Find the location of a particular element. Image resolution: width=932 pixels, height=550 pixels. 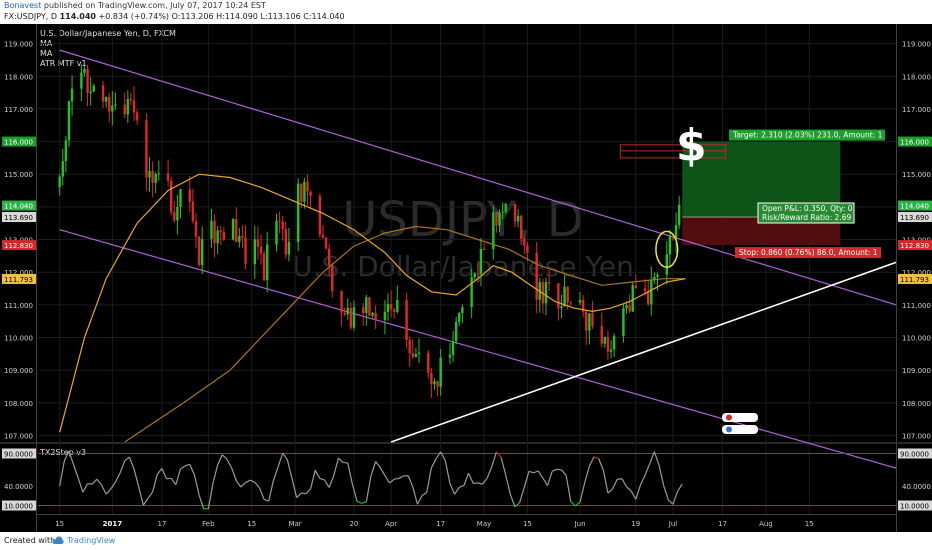

price-tick-label: 110.000 is located at coordinates (18, 339).